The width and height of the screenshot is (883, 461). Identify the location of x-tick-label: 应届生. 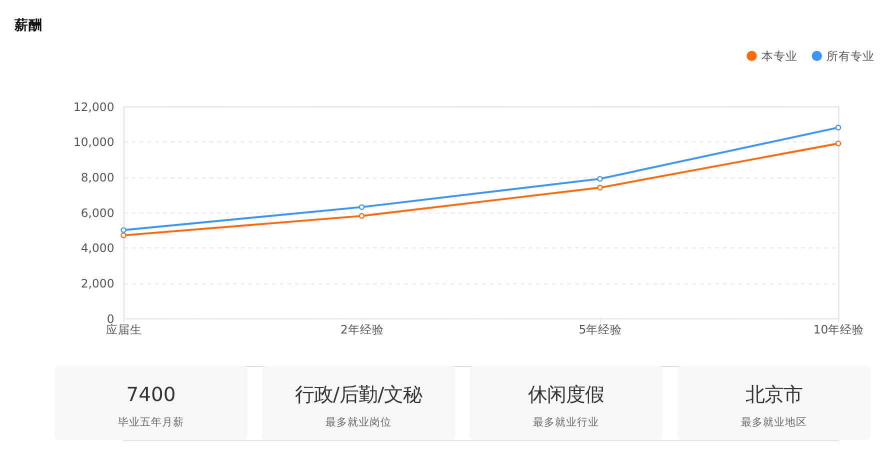
(124, 329).